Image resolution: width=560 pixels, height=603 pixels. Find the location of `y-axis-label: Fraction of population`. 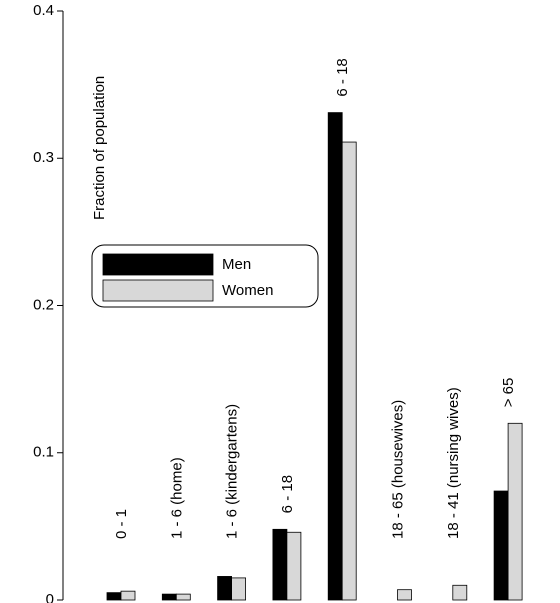

y-axis-label: Fraction of population is located at coordinates (99, 148).